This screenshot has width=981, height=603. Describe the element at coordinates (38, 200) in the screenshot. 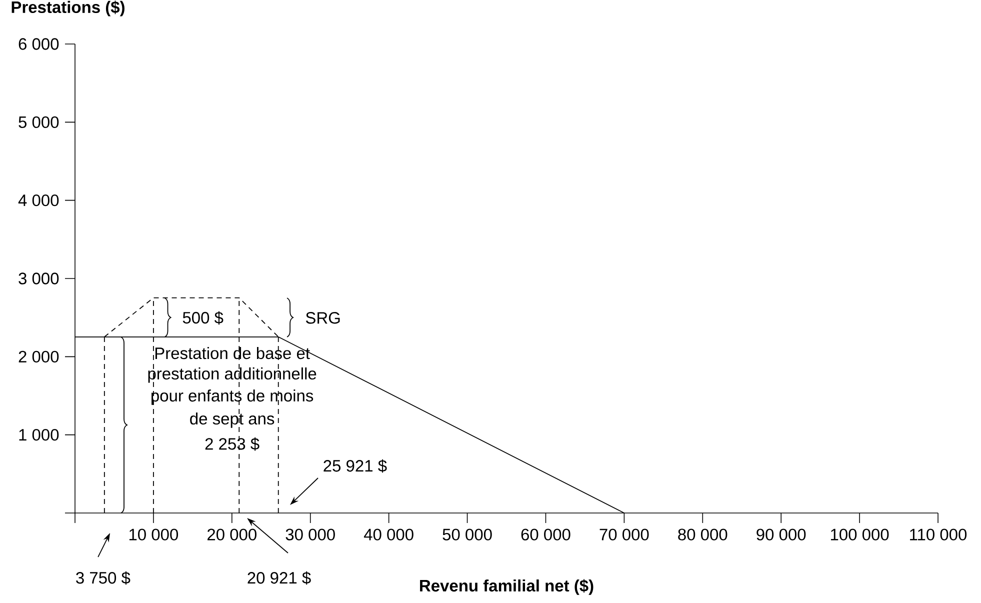

I see `y-tick-label: 4 000` at that location.